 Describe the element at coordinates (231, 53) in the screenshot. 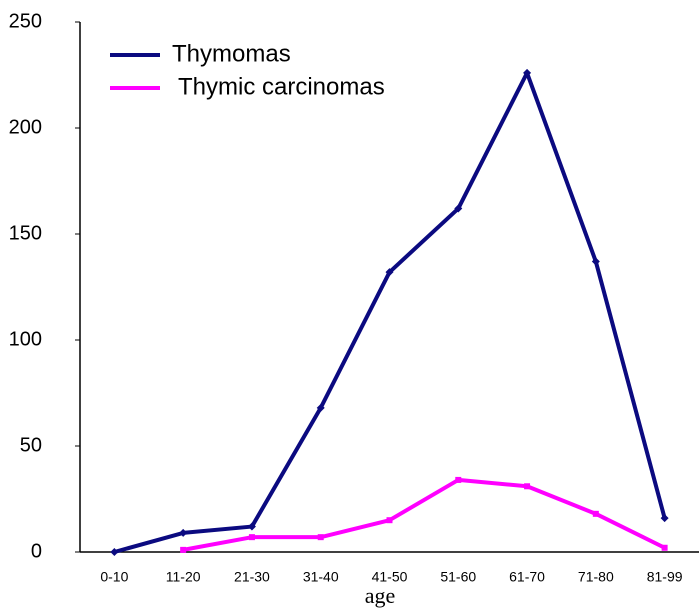

I see `legend-label: Thymomas` at that location.